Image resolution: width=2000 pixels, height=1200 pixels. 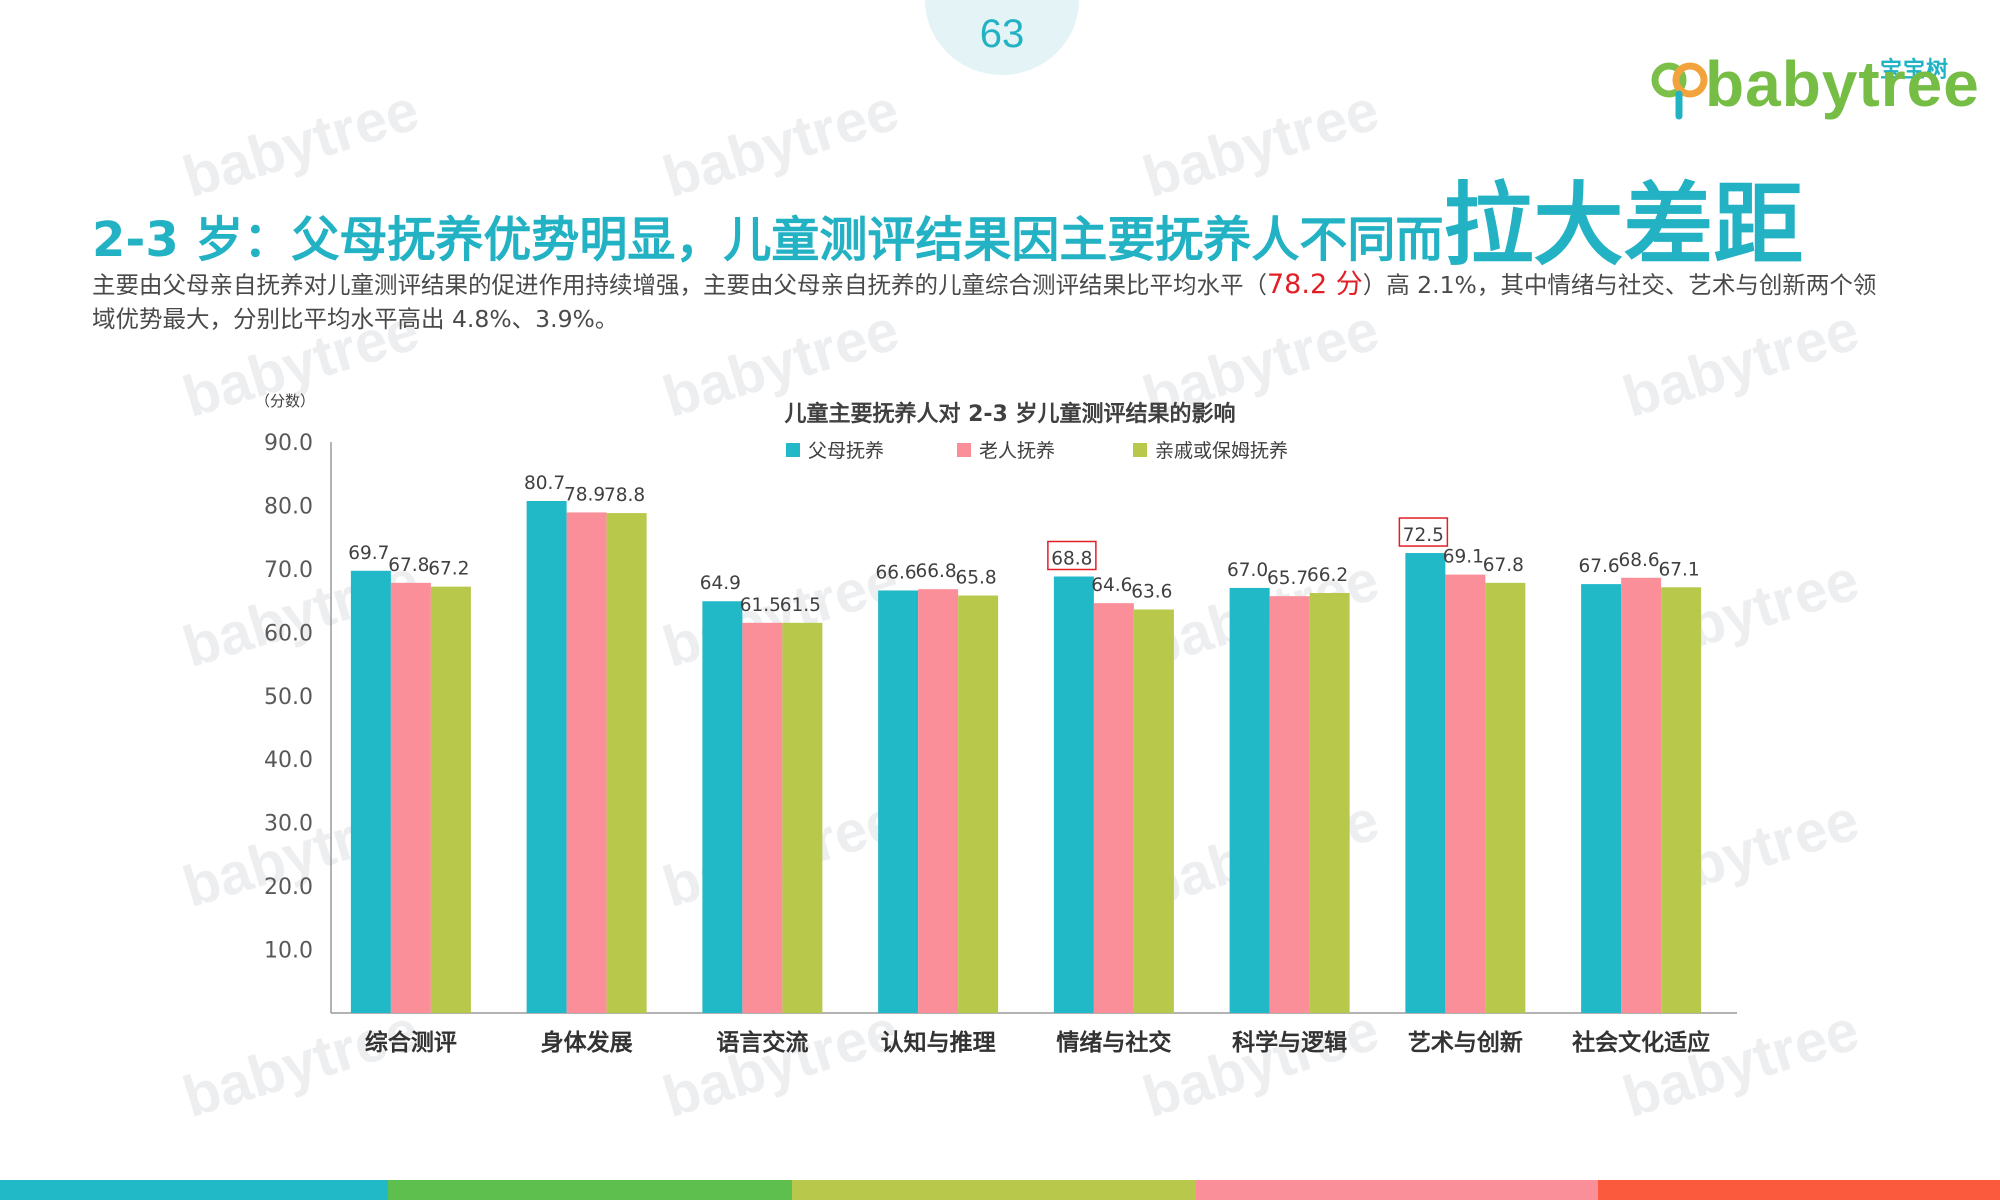 What do you see at coordinates (1315, 284) in the screenshot?
I see `summary-highlight-value: 78.2 分` at bounding box center [1315, 284].